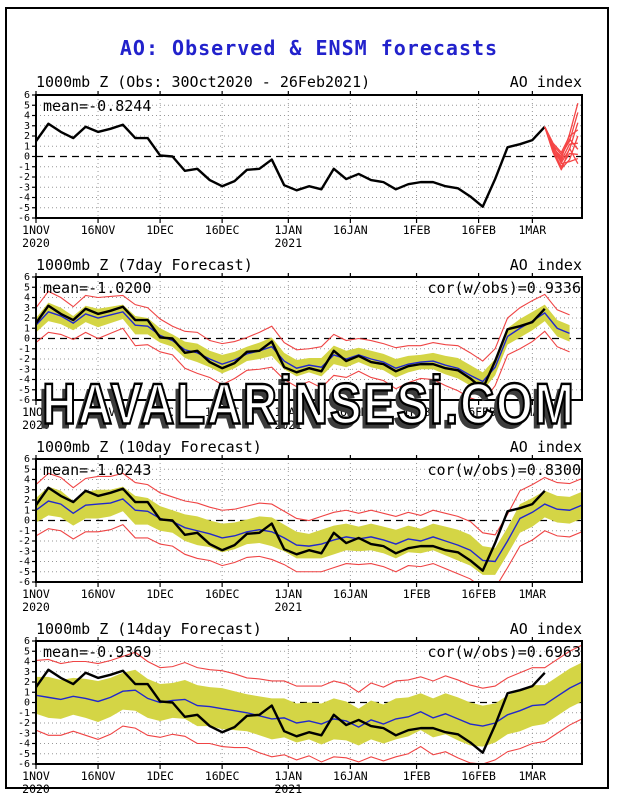 The height and width of the screenshot is (800, 618). I want to click on panel-4-title: 1000mb Z (14day Forecast), so click(149, 629).